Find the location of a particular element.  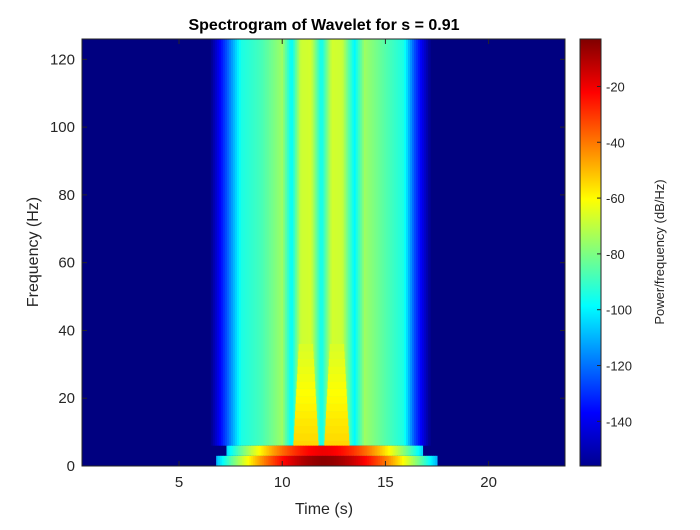

colorbar-tick-label: -140 is located at coordinates (619, 421).